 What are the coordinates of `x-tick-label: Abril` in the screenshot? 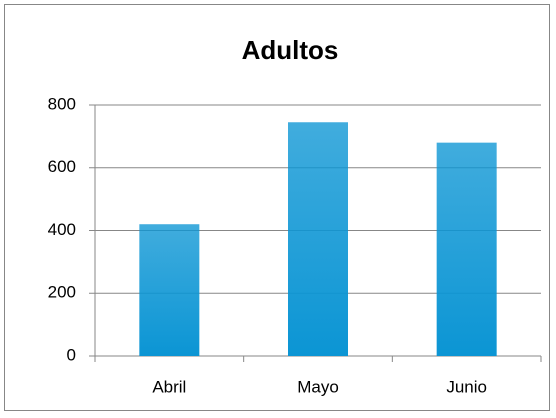 It's located at (169, 386).